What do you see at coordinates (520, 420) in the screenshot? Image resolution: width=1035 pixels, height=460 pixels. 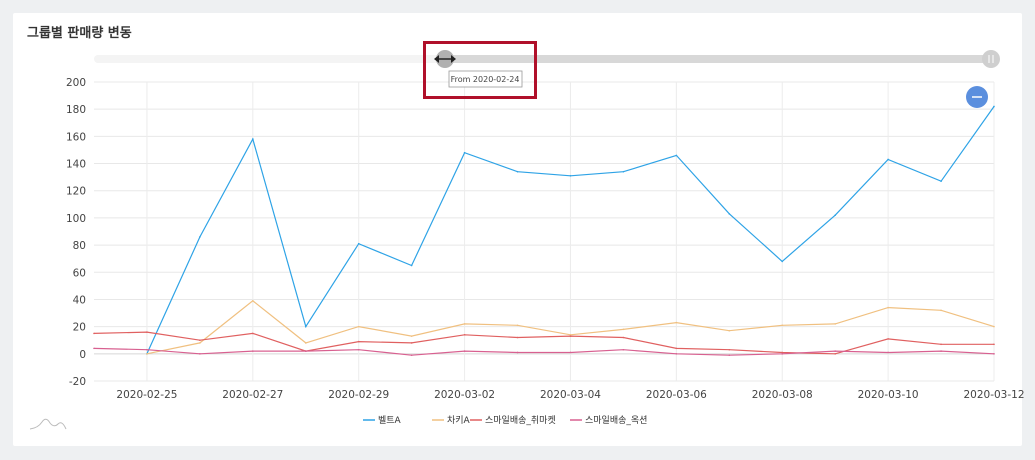 I see `legend-label: 스마일배송_취마켓` at bounding box center [520, 420].